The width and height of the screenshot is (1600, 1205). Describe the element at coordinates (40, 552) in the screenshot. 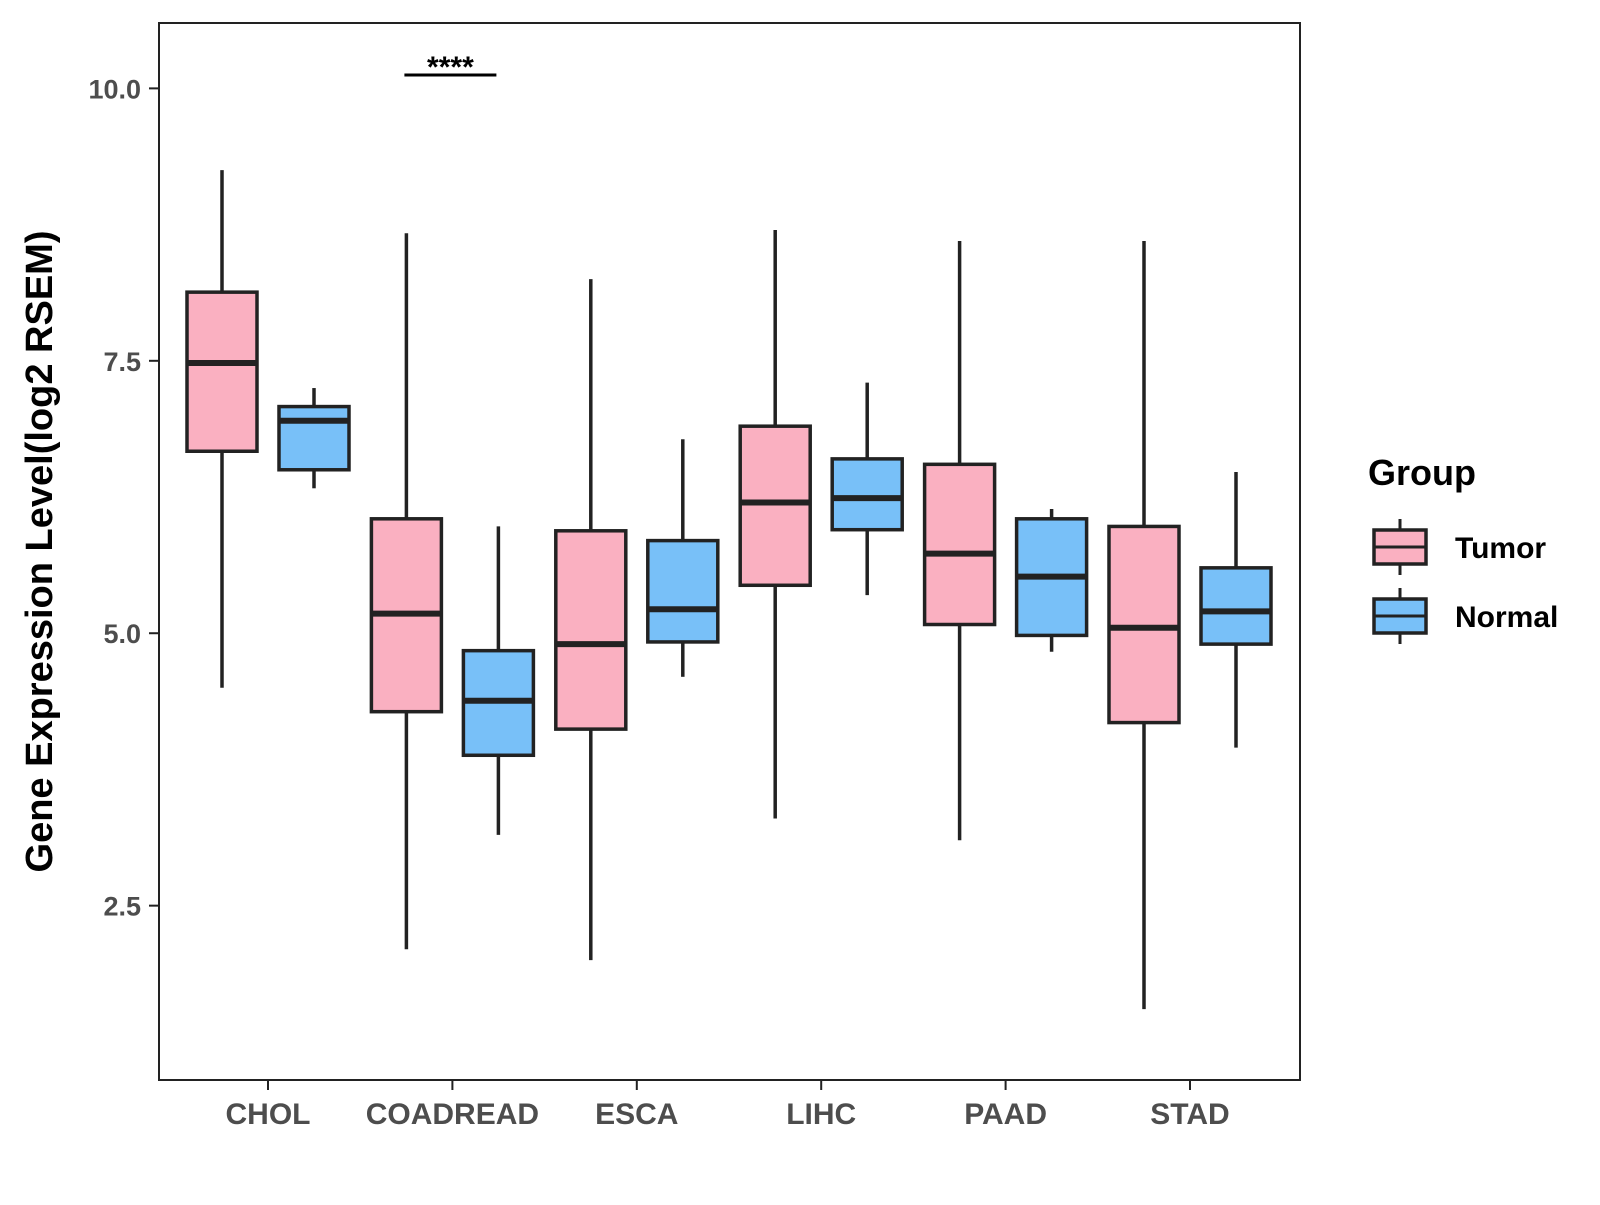

I see `y-axis-title: Gene Expression Level(log2 RSEM)` at that location.